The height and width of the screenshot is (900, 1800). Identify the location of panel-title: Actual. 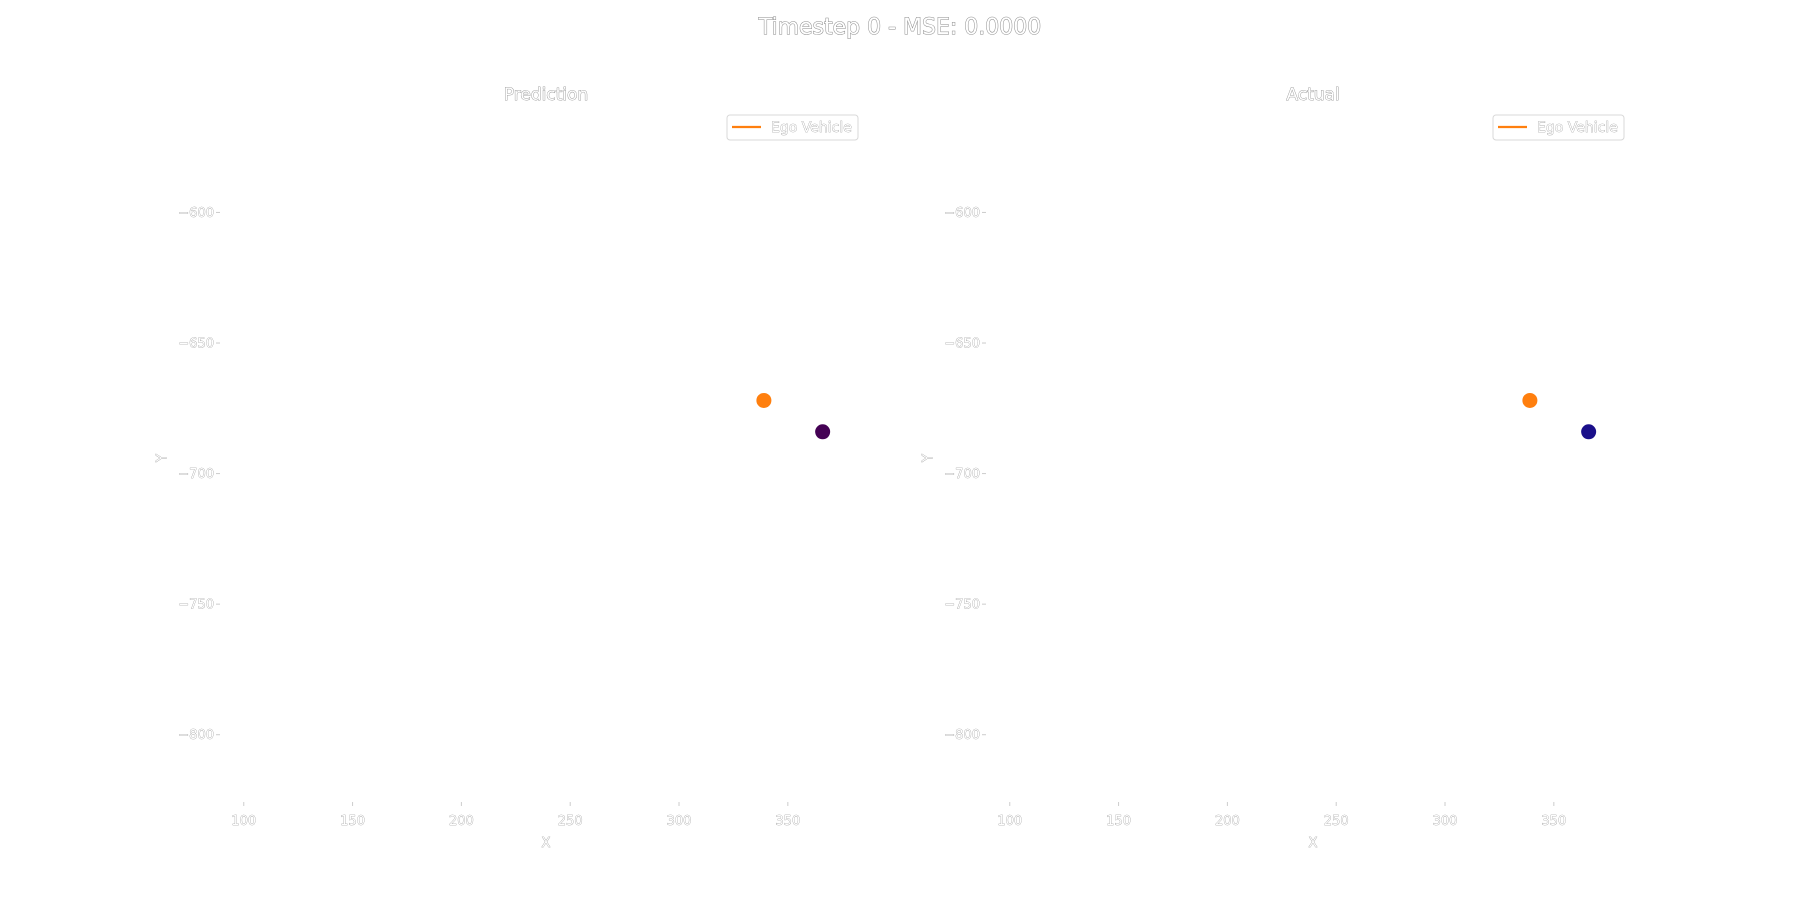
(1312, 95).